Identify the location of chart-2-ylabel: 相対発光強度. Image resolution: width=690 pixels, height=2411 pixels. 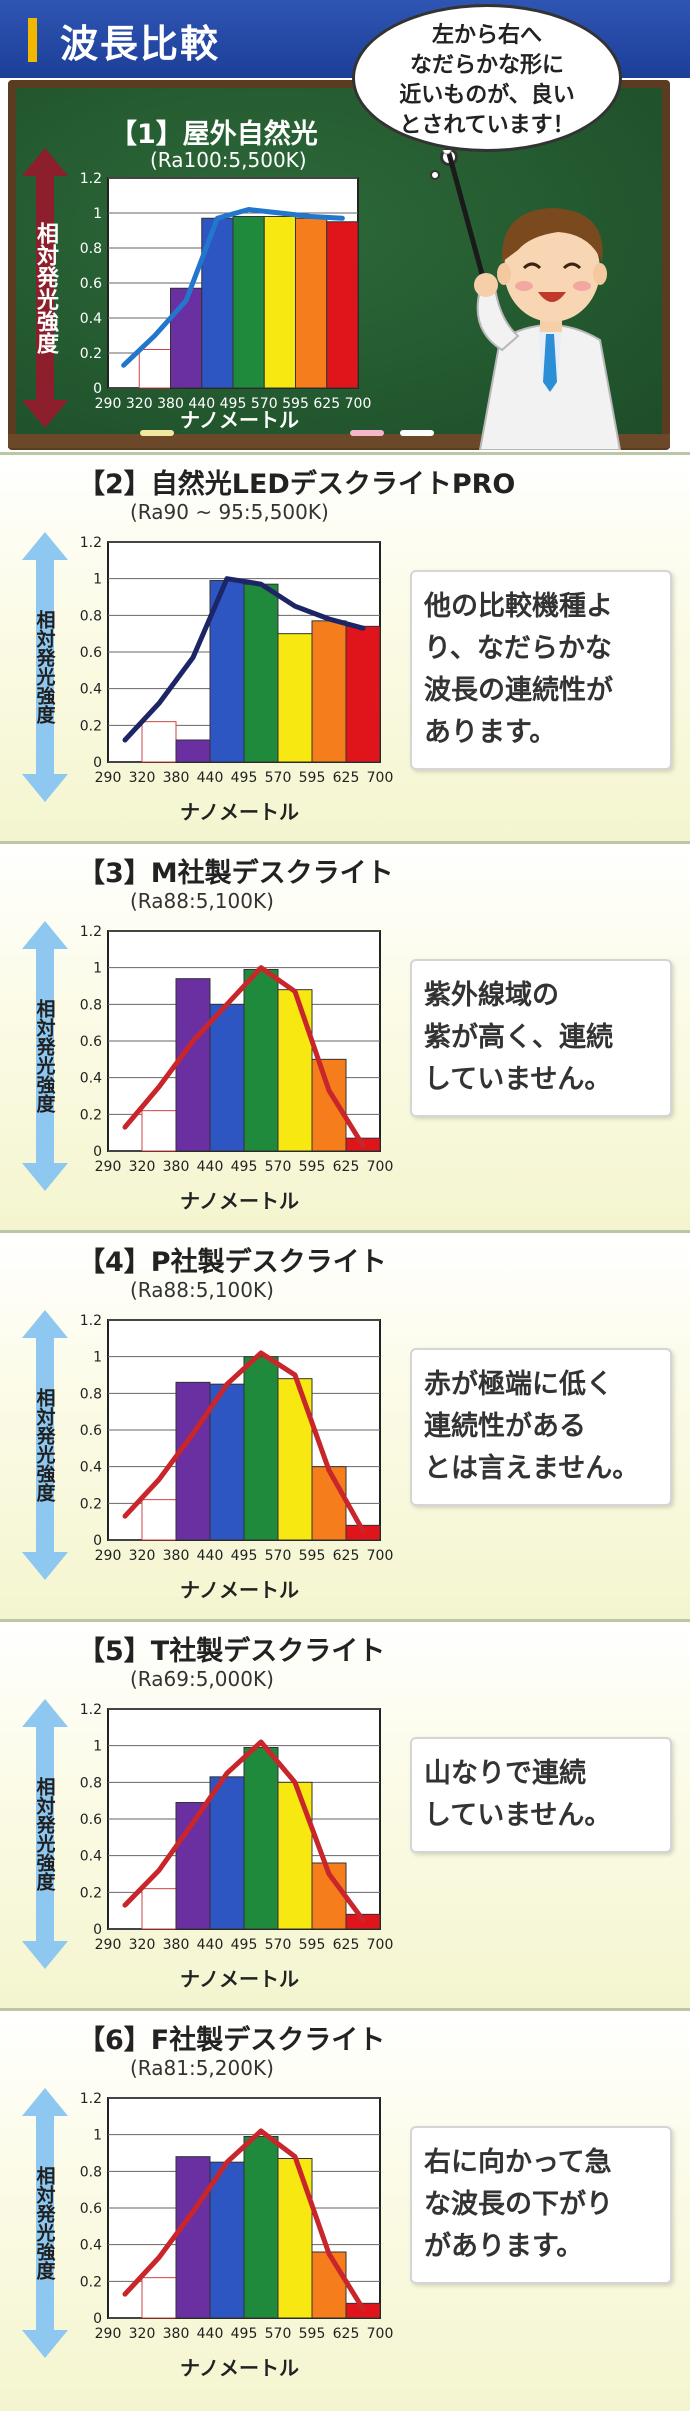
(44, 667).